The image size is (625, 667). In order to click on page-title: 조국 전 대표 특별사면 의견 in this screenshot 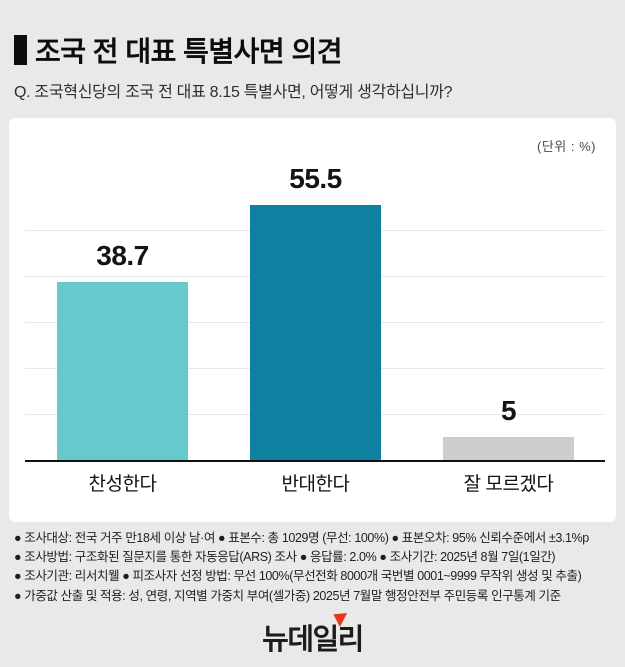, I will do `click(188, 51)`.